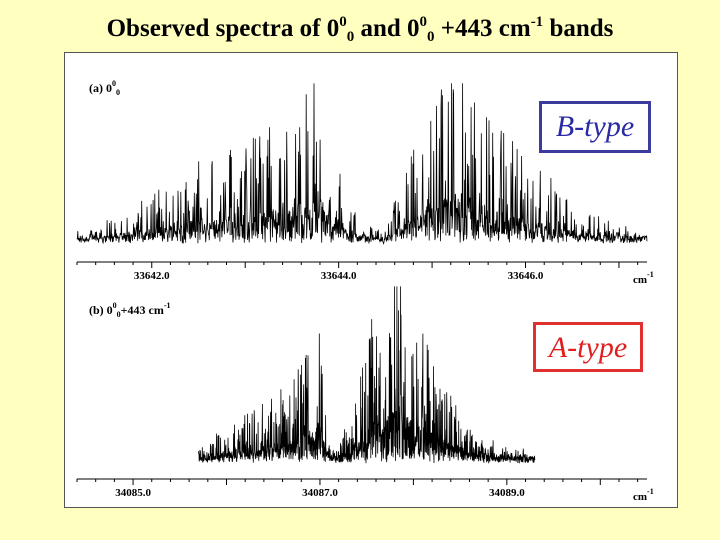  I want to click on a-type-annotation: A-type, so click(588, 347).